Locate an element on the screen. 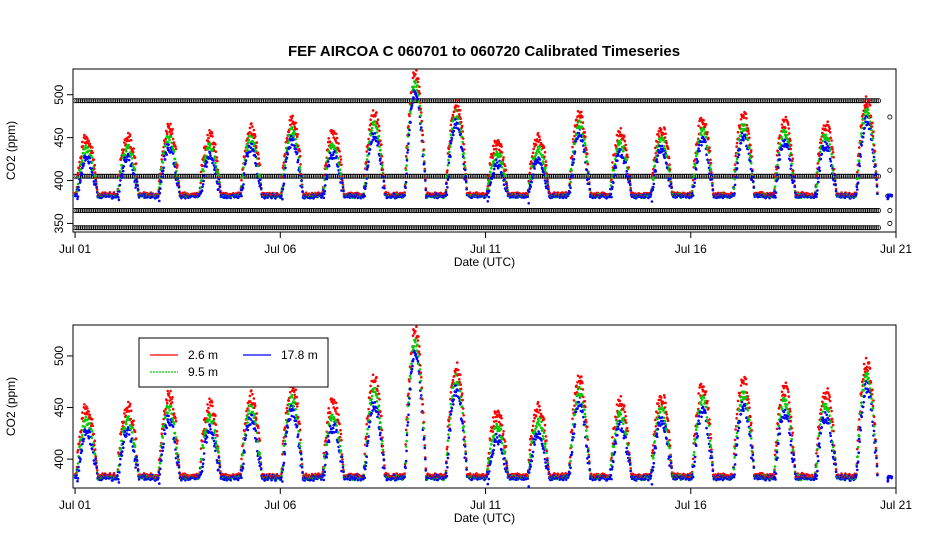 This screenshot has width=936, height=540. y-tick-label: 450 is located at coordinates (59, 137).